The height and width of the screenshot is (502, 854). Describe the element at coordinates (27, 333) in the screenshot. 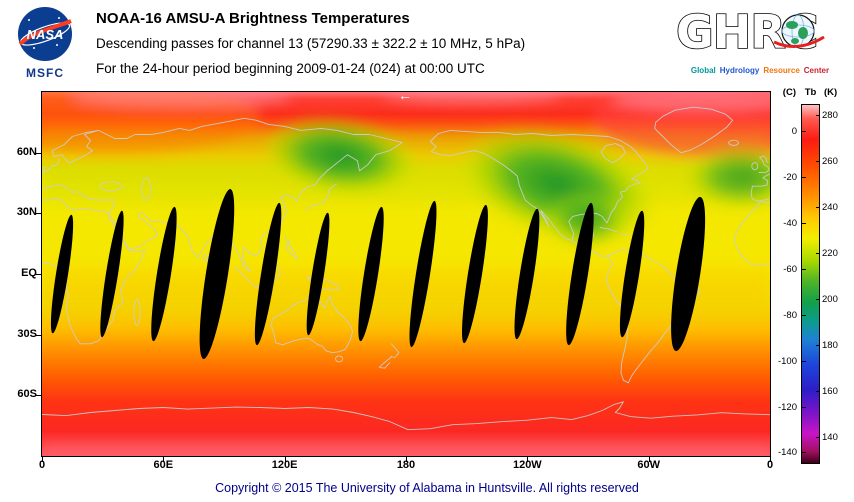

I see `y-axis-label: 30S` at that location.